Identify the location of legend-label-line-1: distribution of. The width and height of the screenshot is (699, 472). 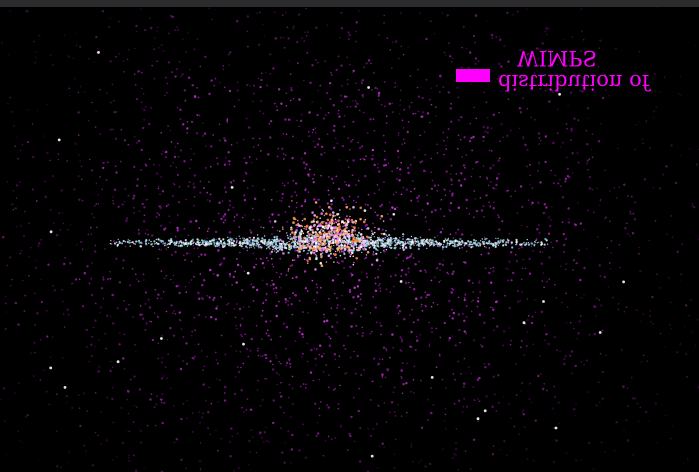
(574, 82).